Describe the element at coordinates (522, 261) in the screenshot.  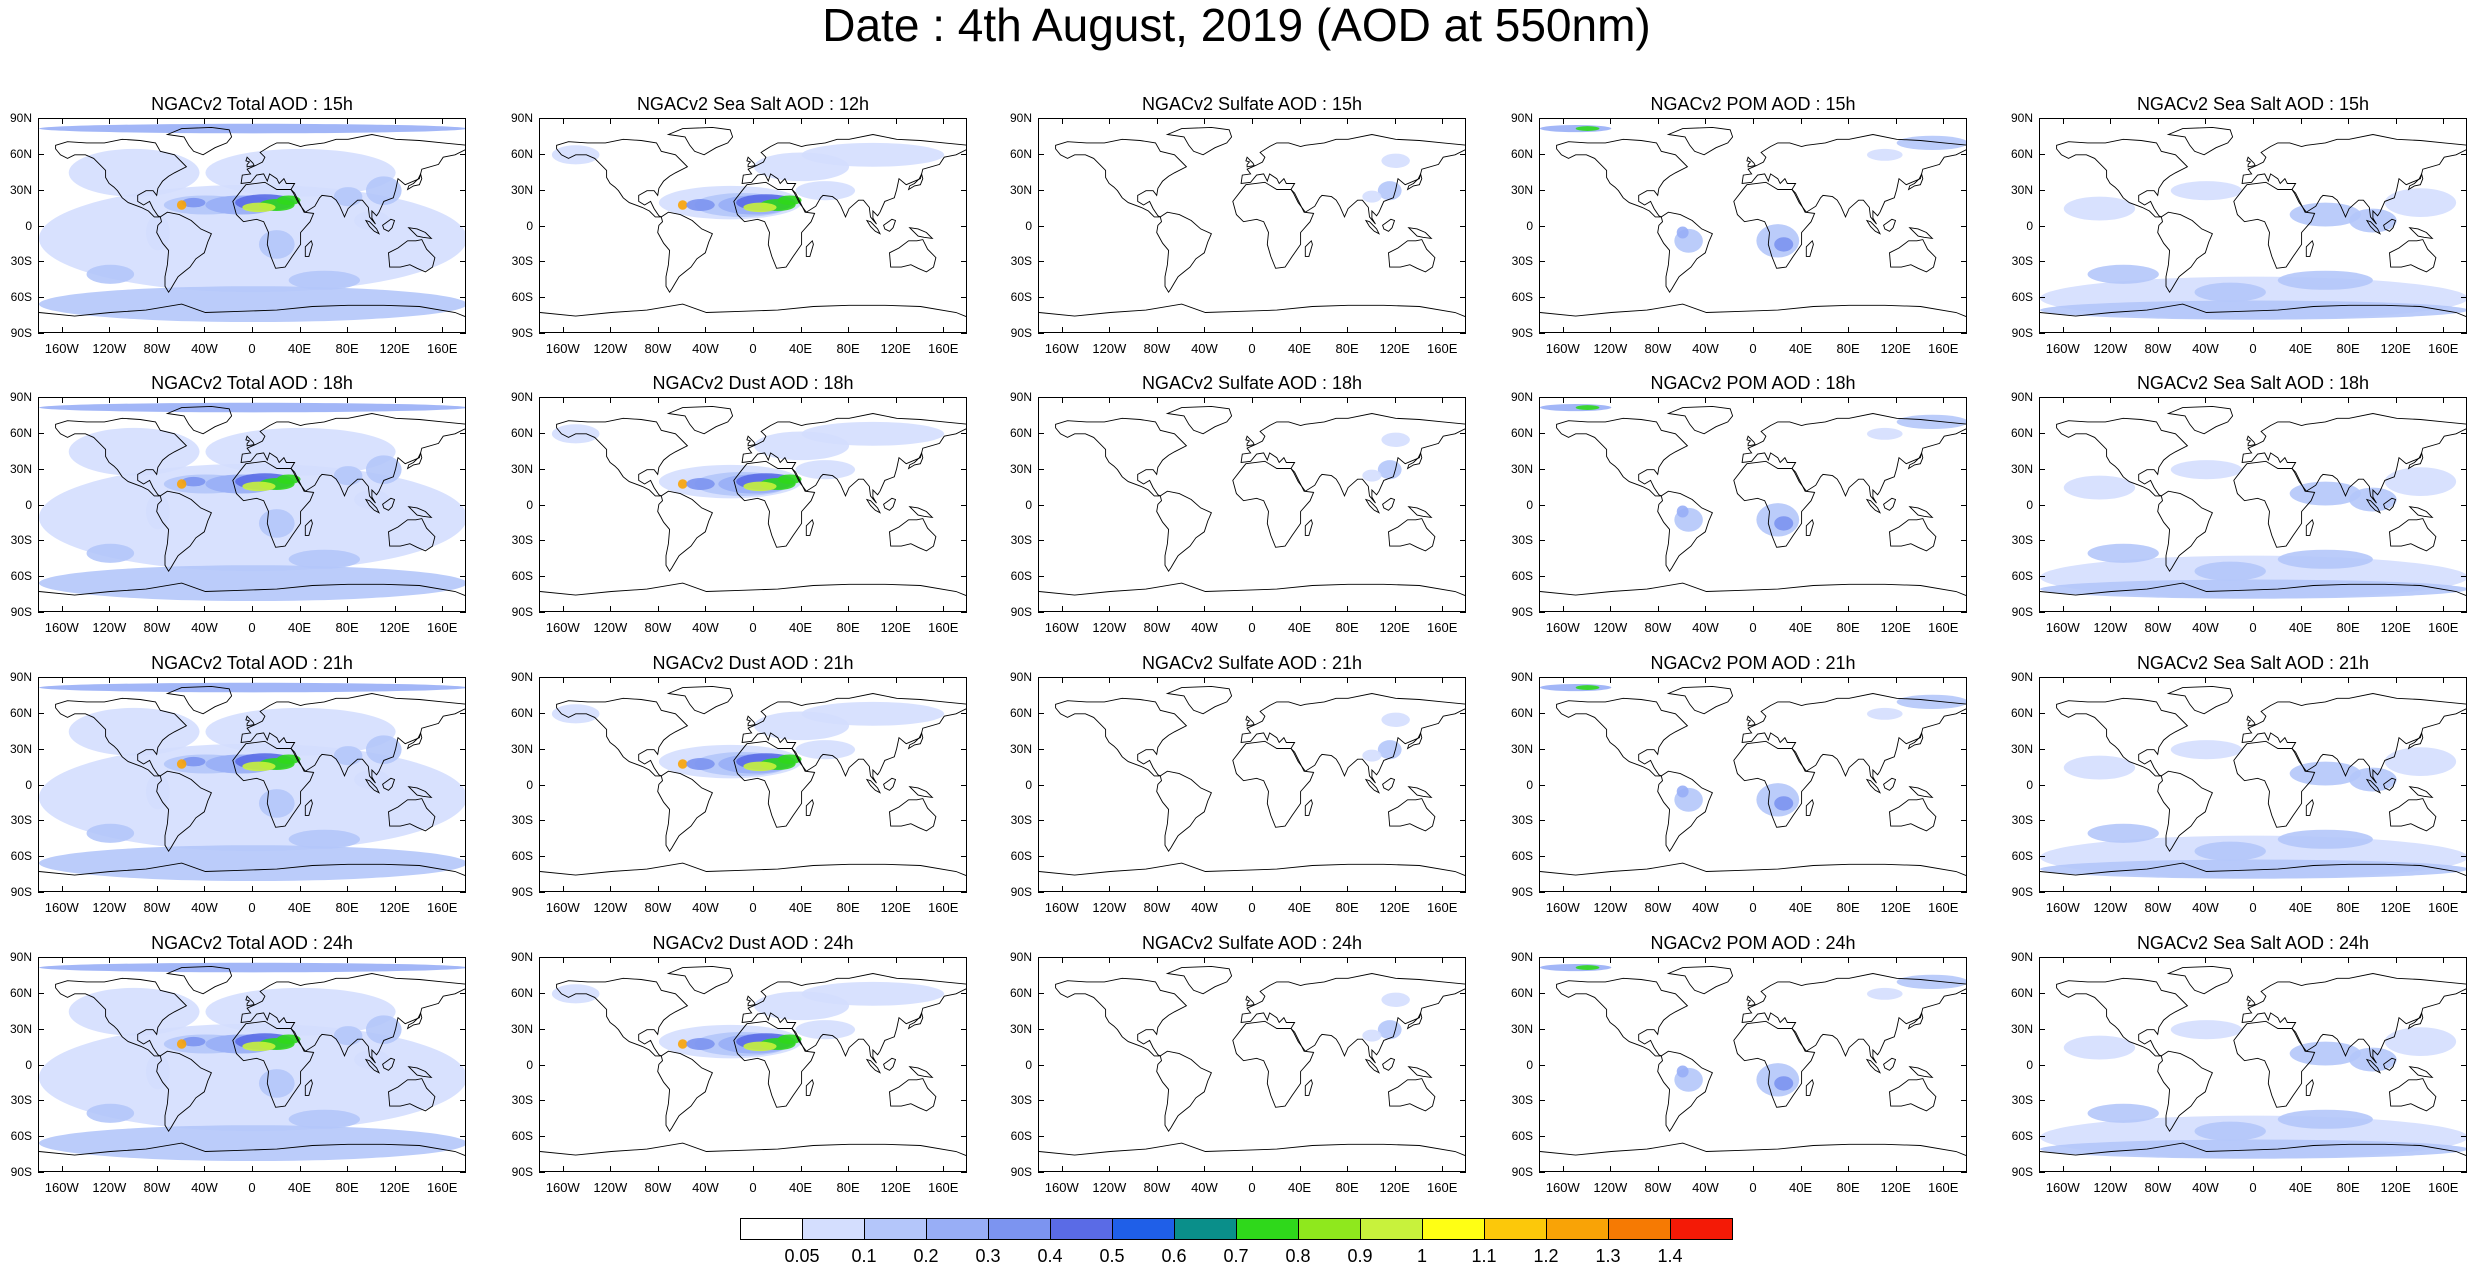
I see `lat-tick-label: 30S` at that location.